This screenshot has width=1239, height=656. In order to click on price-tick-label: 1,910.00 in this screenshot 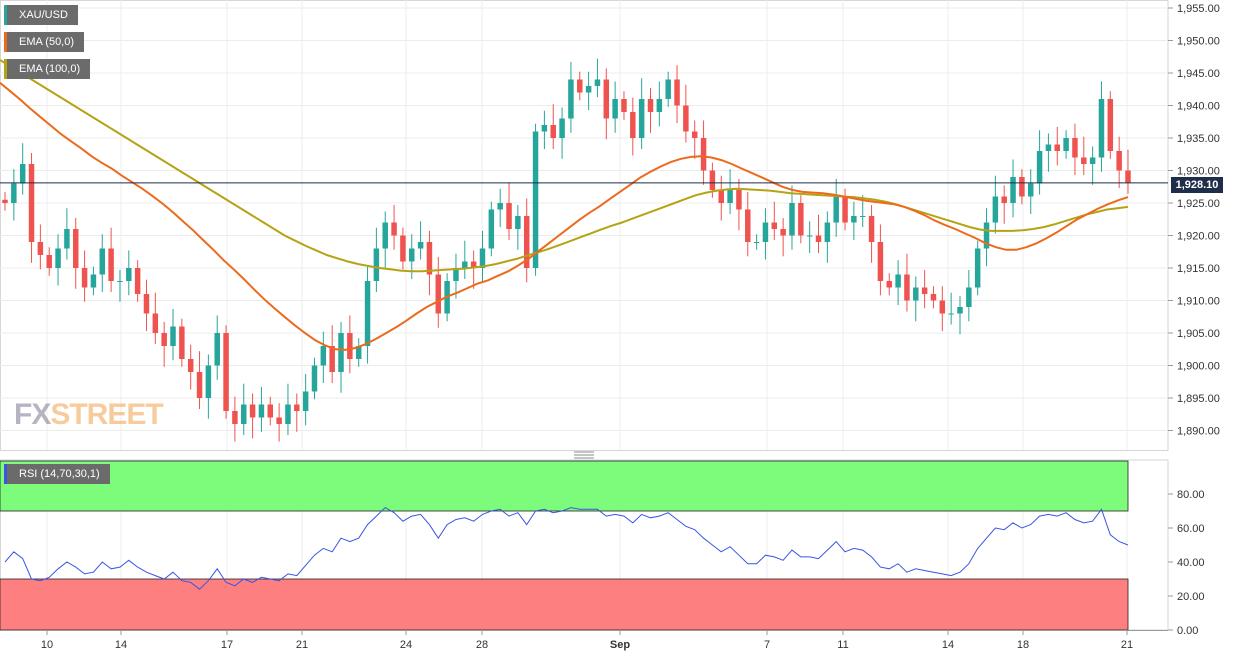, I will do `click(1198, 302)`.